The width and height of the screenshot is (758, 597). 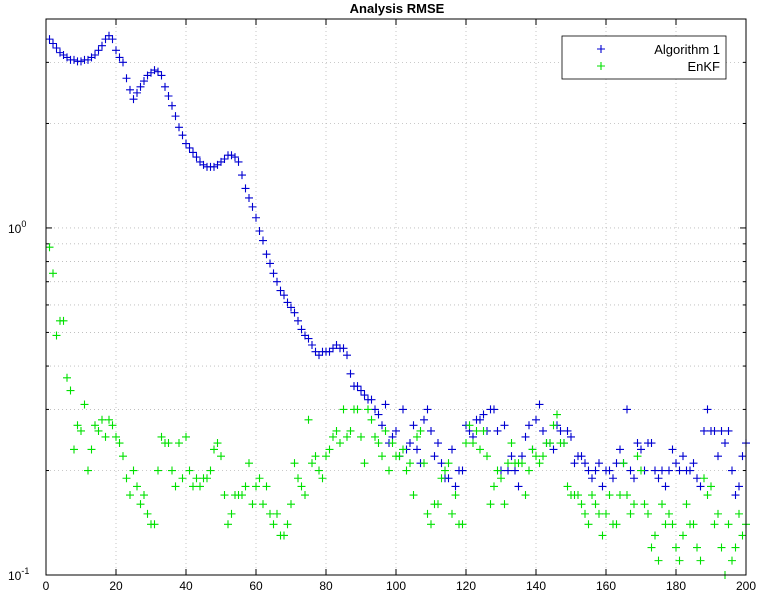 I want to click on x-tick-label: 40, so click(x=186, y=586).